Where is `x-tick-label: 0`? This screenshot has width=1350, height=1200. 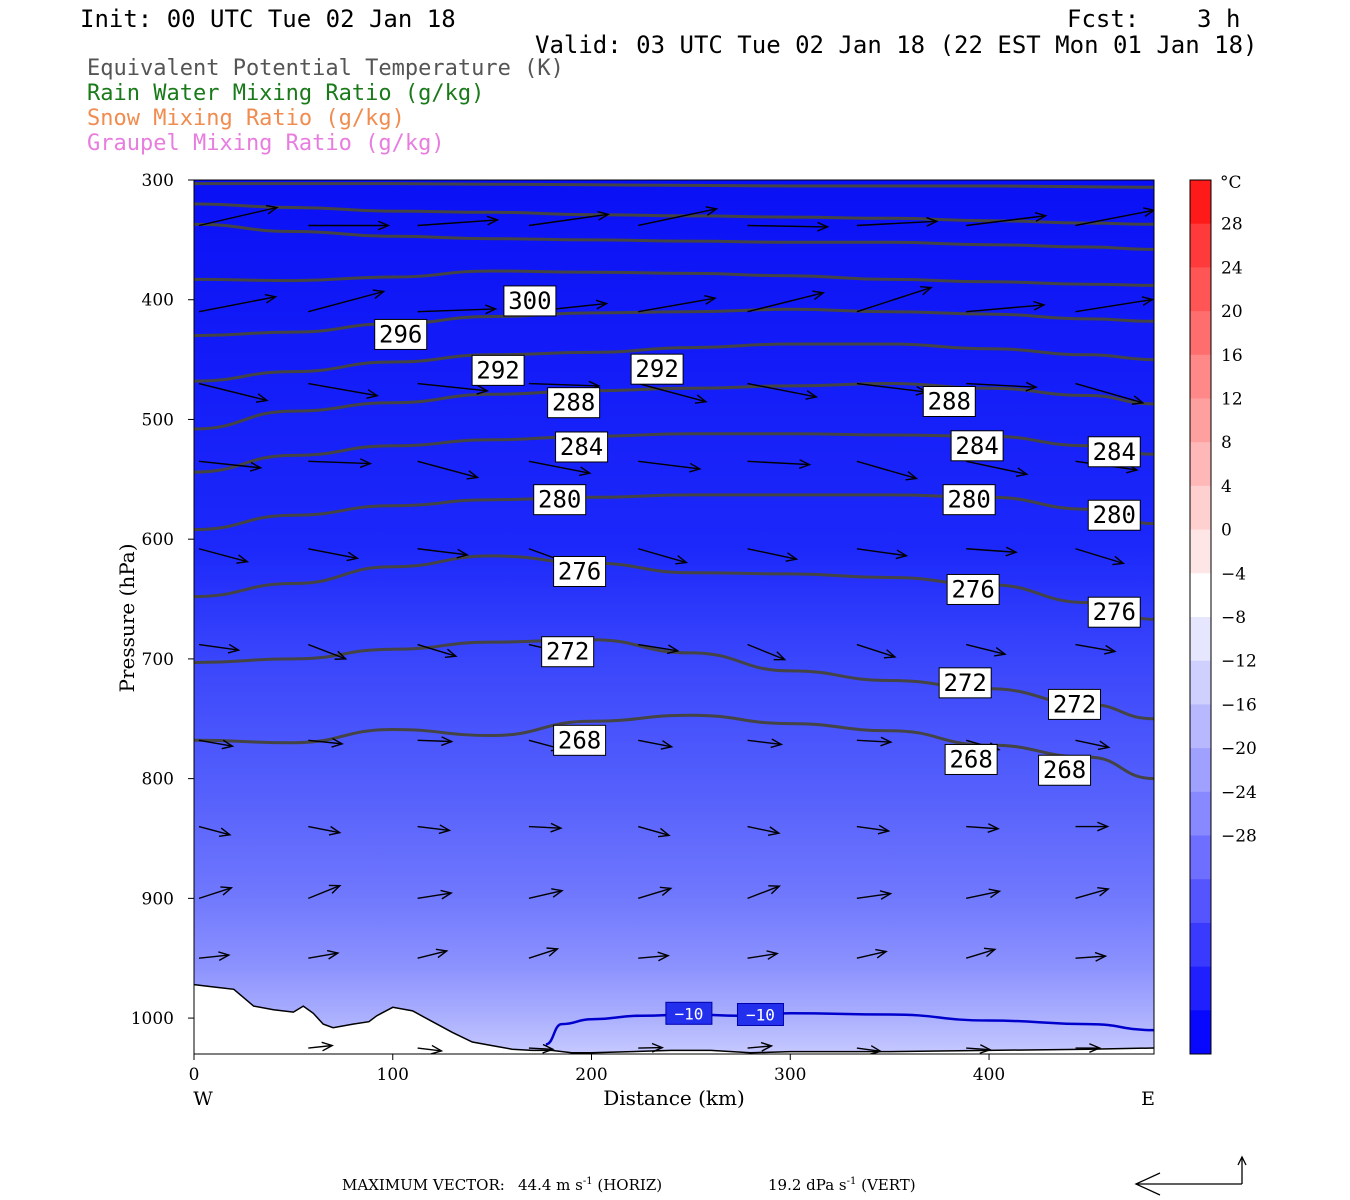 x-tick-label: 0 is located at coordinates (194, 1075).